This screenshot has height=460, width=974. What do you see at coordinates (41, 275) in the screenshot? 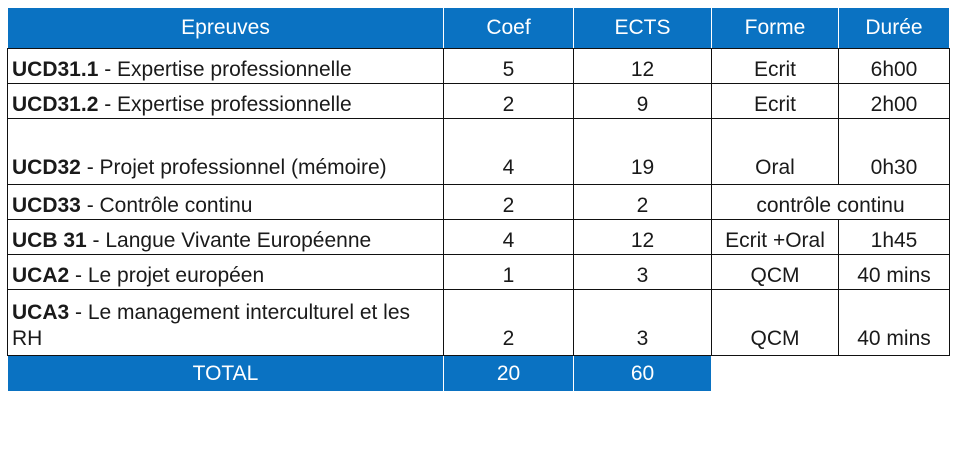
I see `epreuve-code: UCA2` at bounding box center [41, 275].